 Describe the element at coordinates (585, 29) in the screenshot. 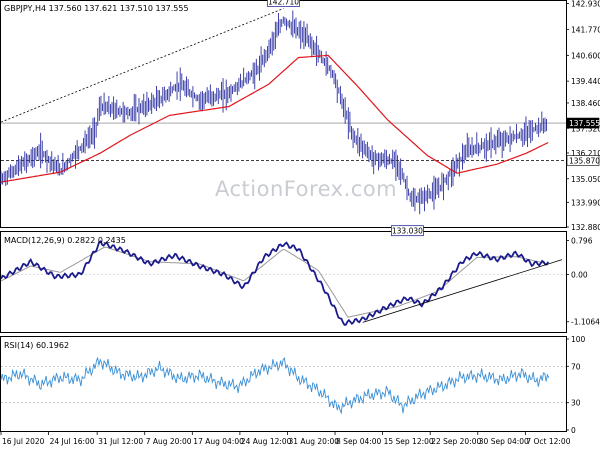

I see `price-y-tick-label: 141.770` at that location.